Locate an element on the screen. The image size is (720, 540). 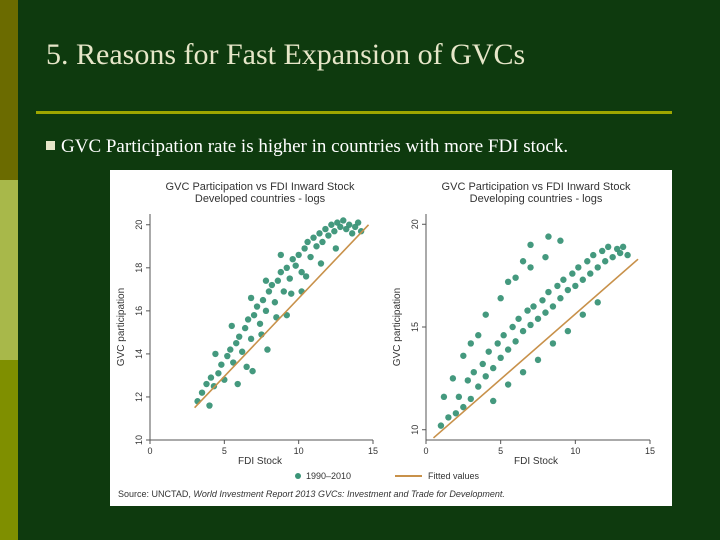
chart2-fitted-line is located at coordinates (535, 348).